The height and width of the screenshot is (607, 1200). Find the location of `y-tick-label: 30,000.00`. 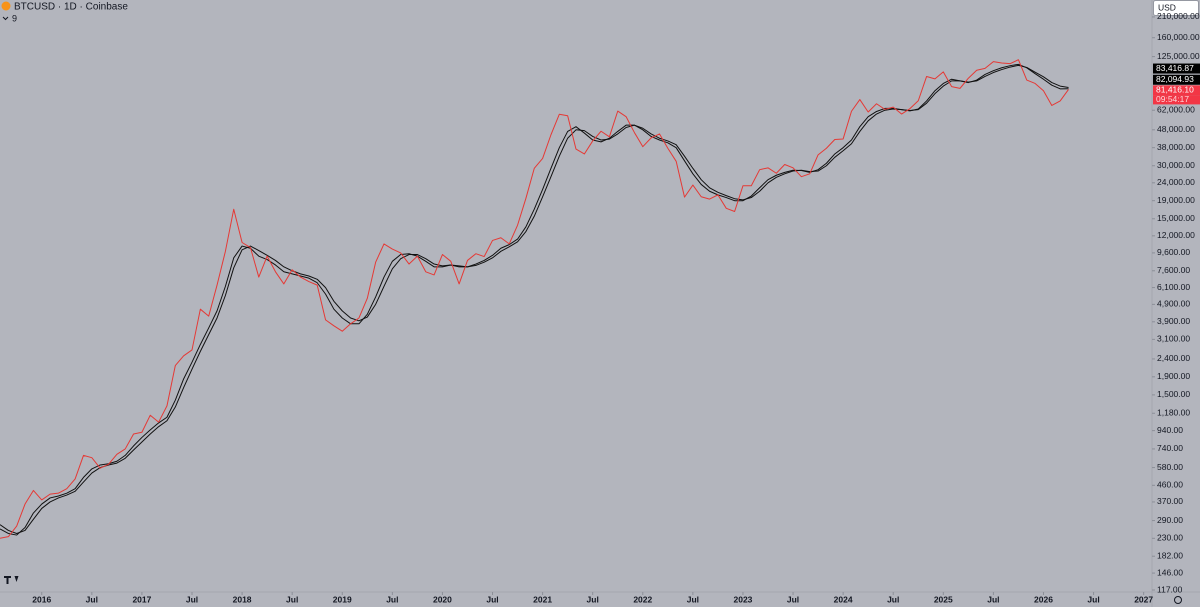

y-tick-label: 30,000.00 is located at coordinates (1176, 165).